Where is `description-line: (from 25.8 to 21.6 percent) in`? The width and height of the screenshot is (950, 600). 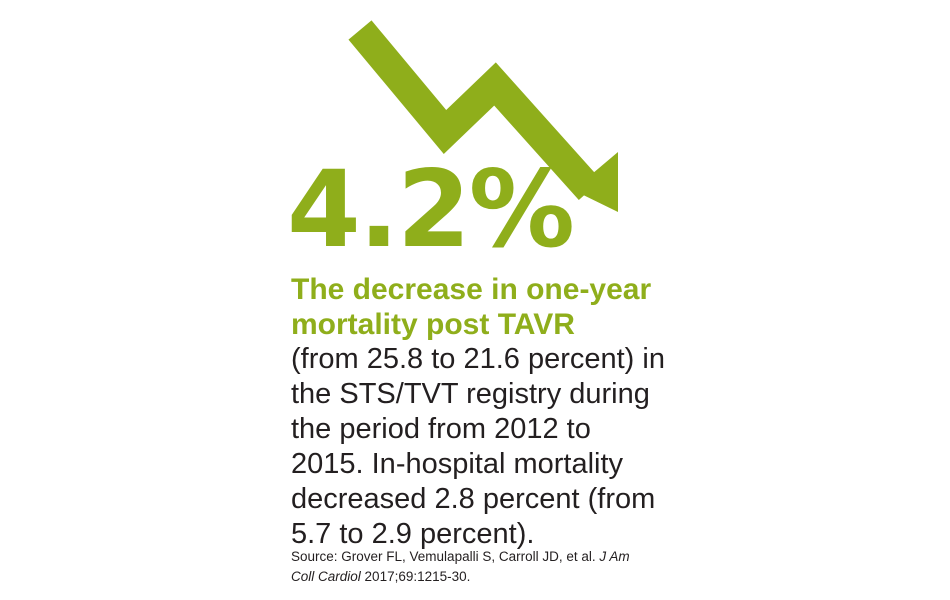
description-line: (from 25.8 to 21.6 percent) in is located at coordinates (478, 359).